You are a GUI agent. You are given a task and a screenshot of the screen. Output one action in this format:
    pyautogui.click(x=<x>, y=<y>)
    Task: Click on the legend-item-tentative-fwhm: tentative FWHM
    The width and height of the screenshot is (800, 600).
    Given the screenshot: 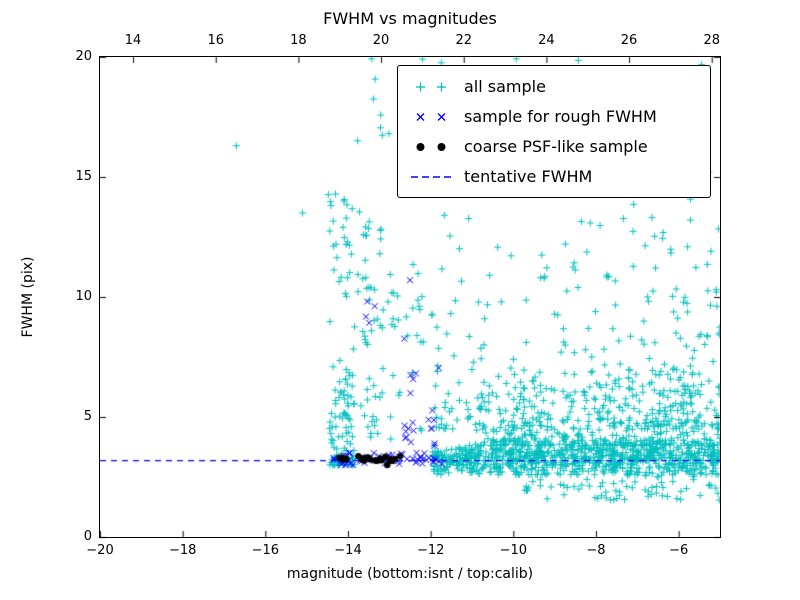 What is the action you would take?
    pyautogui.click(x=554, y=176)
    